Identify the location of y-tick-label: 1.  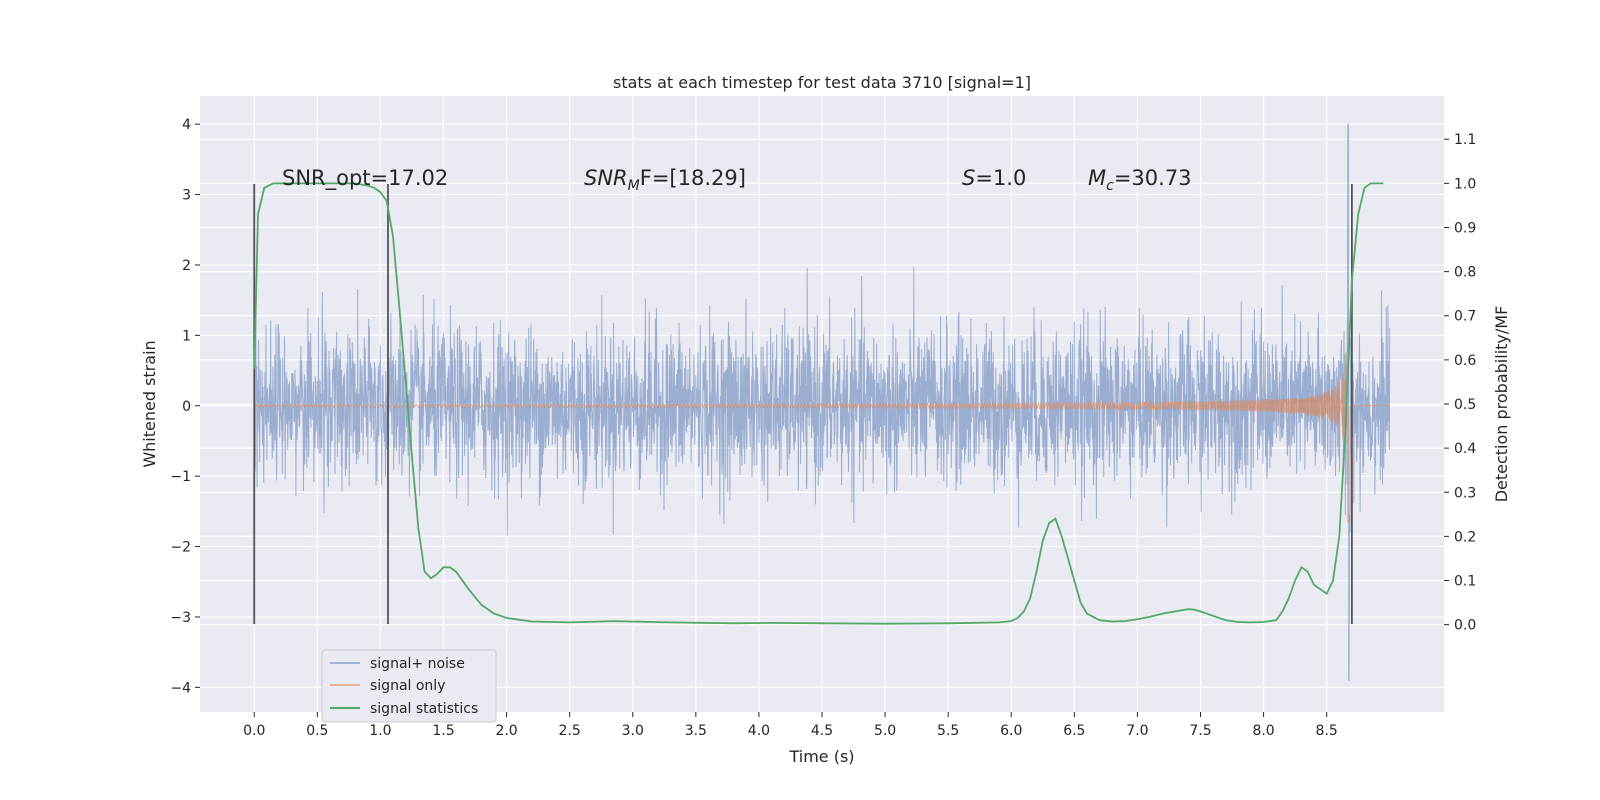
(186, 336).